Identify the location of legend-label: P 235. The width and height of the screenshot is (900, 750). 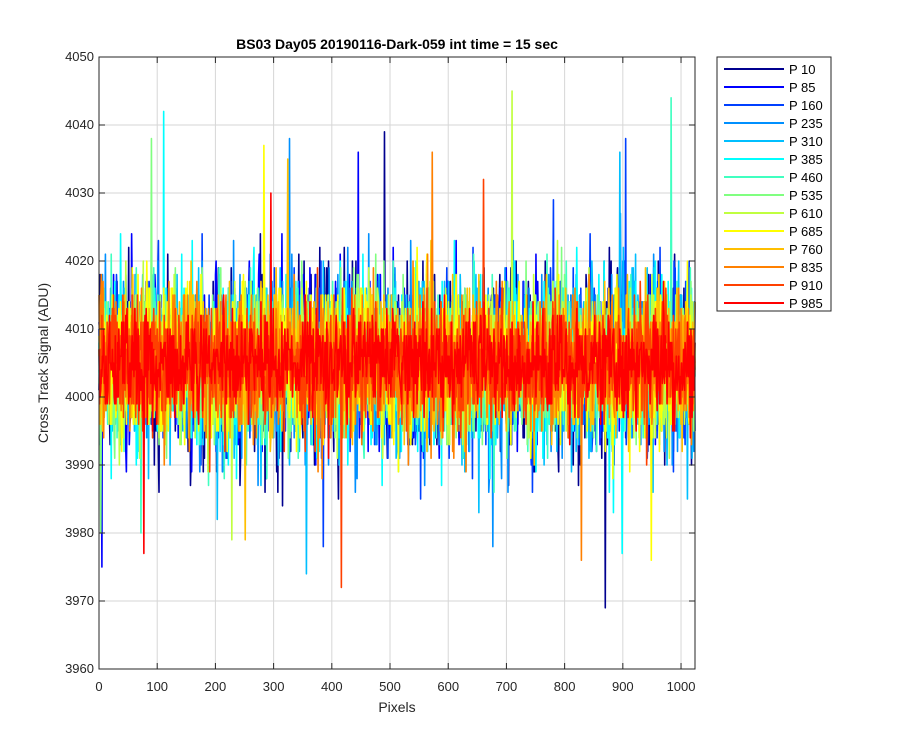
(806, 123).